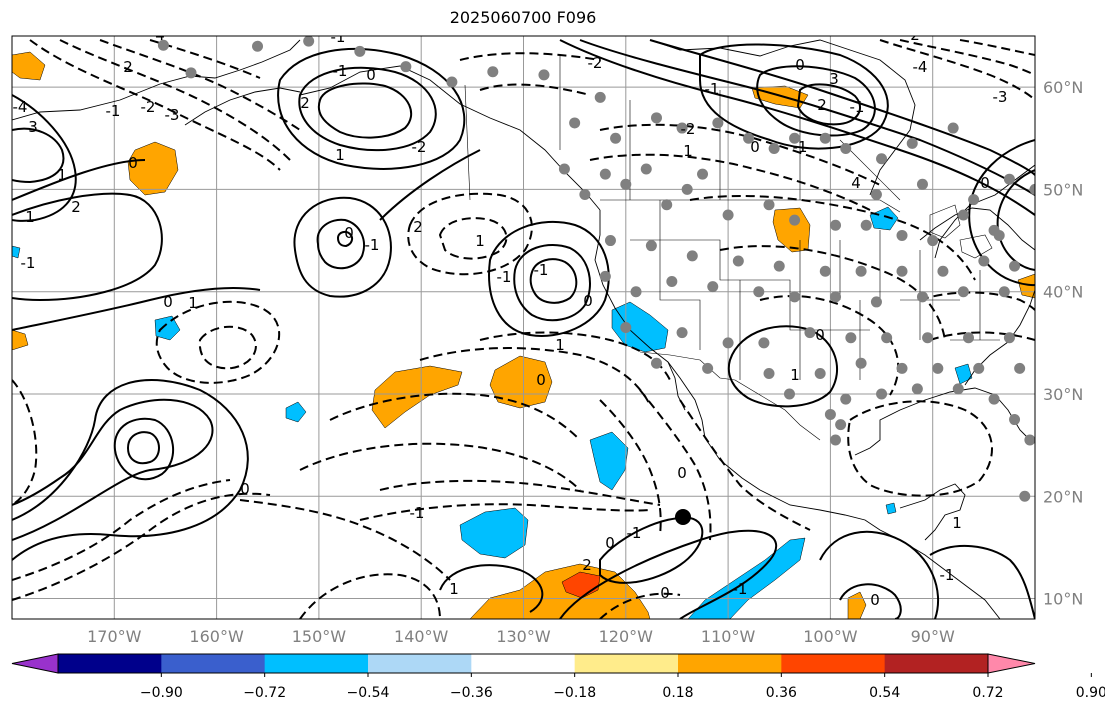 This screenshot has height=712, width=1105. What do you see at coordinates (368, 693) in the screenshot?
I see `colorbar-tick-label: −0.54` at bounding box center [368, 693].